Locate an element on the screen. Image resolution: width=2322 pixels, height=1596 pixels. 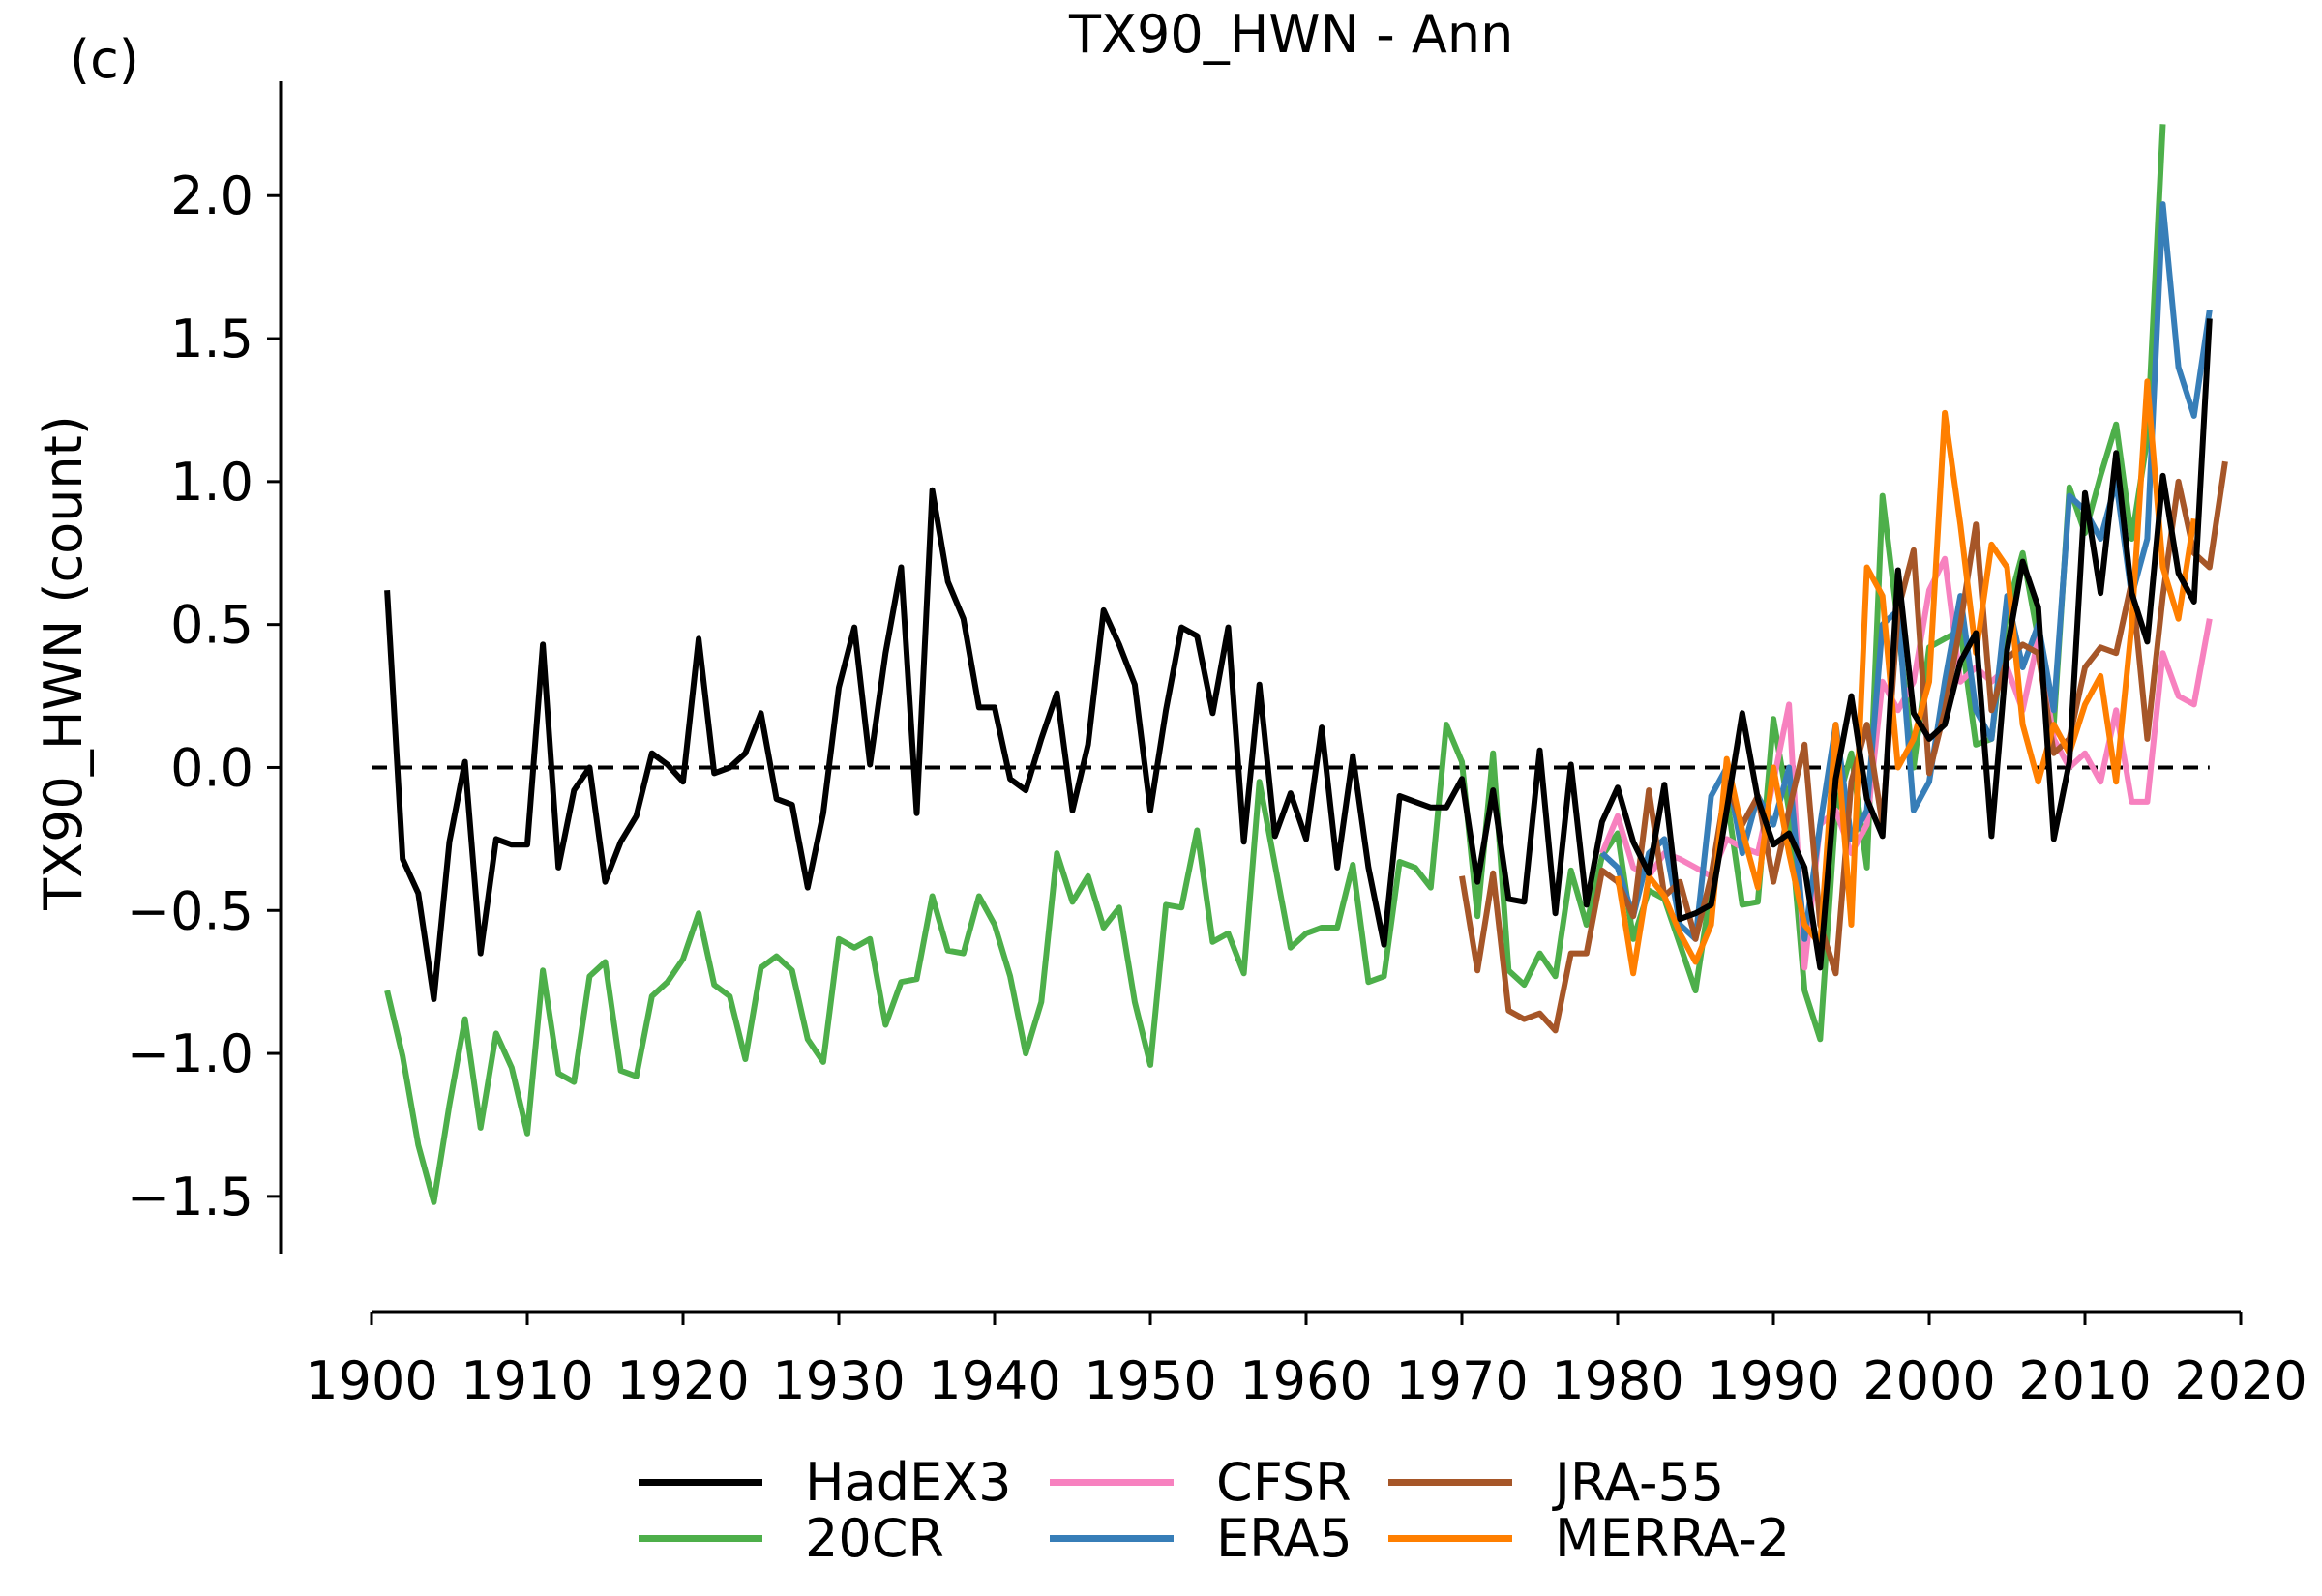
legend-item-cfsr: CFSR is located at coordinates (1201, 1482).